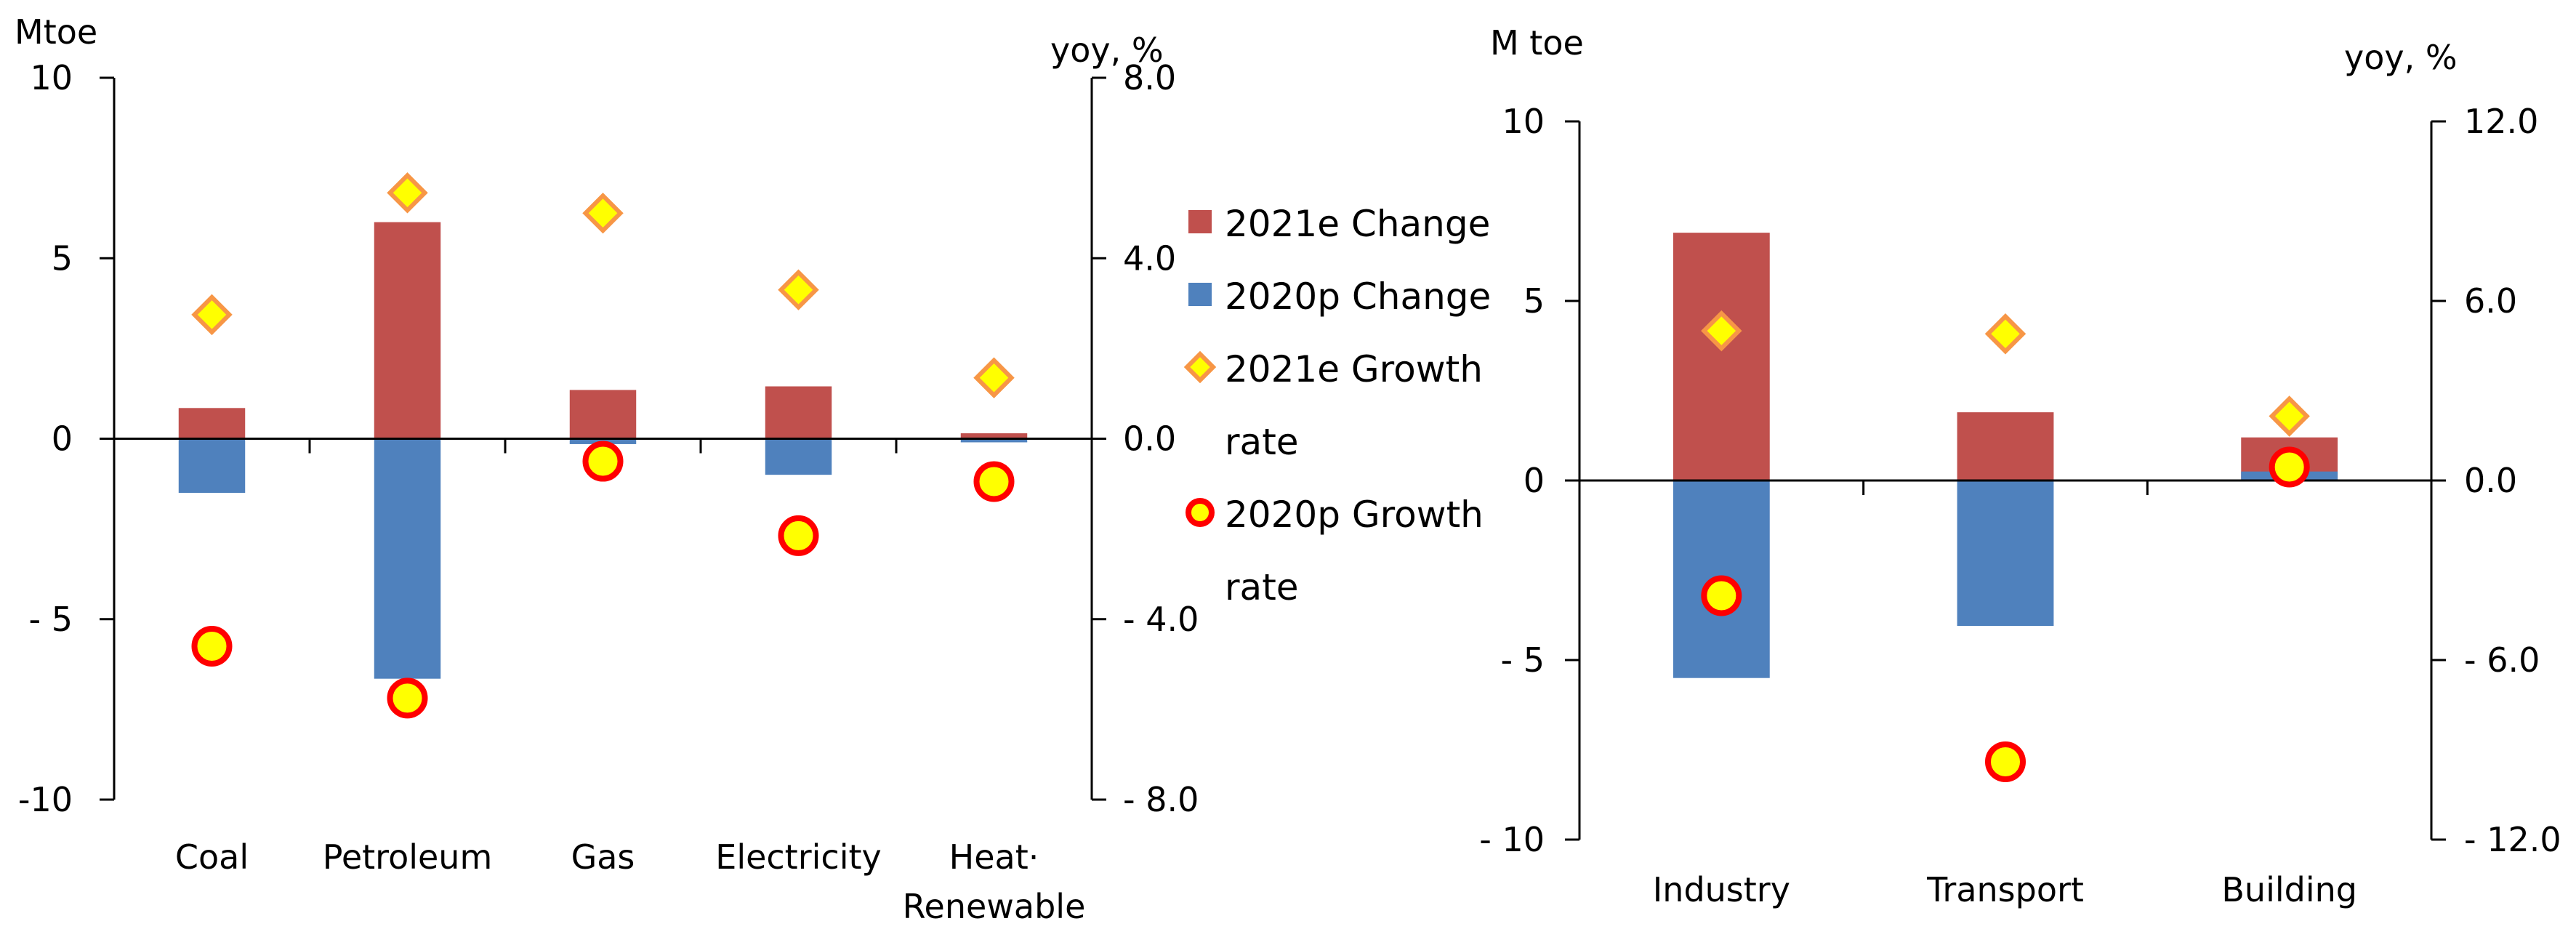 The image size is (2576, 945). Describe the element at coordinates (2490, 301) in the screenshot. I see `right-tick-label: 6.0` at that location.